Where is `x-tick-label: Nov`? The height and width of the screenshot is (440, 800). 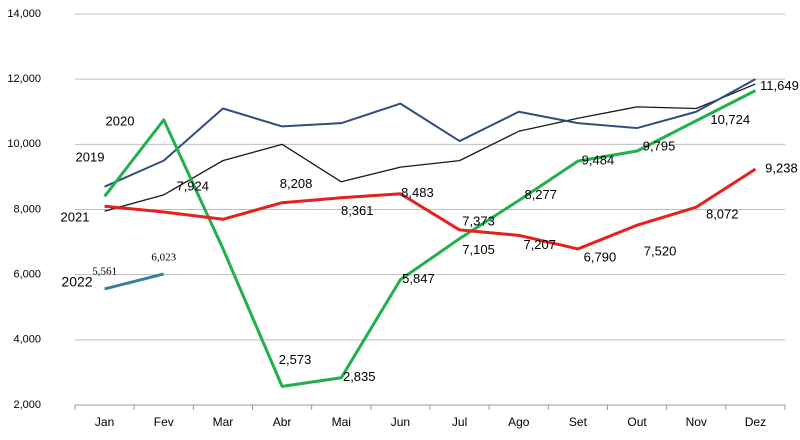
x-tick-label: Nov is located at coordinates (696, 422).